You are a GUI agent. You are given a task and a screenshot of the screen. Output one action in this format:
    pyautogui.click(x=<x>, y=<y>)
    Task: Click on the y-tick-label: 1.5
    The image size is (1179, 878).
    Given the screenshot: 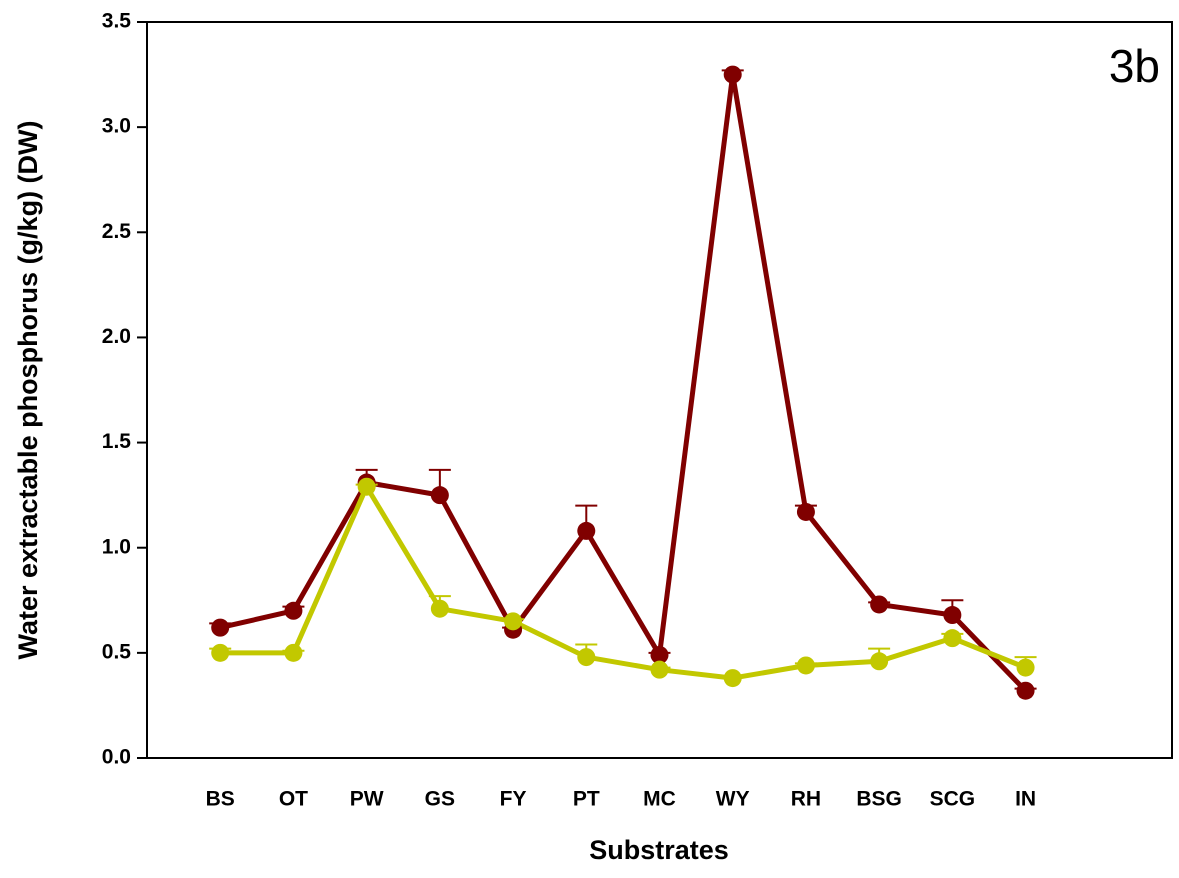 What is the action you would take?
    pyautogui.click(x=117, y=441)
    